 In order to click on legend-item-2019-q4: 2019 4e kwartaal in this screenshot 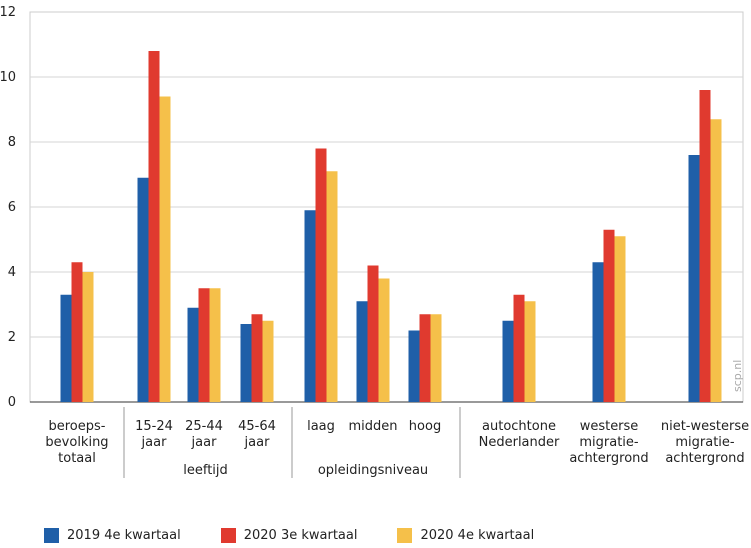, I will do `click(112, 535)`.